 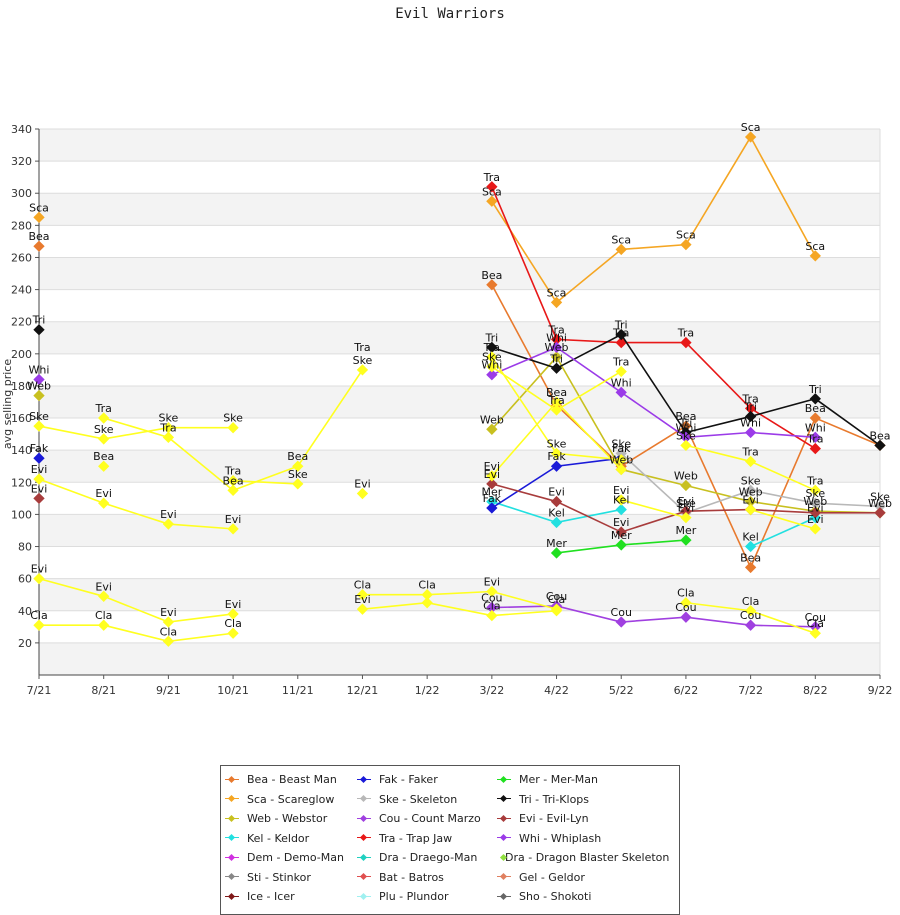 I want to click on series-kel-line, so click(x=783, y=532).